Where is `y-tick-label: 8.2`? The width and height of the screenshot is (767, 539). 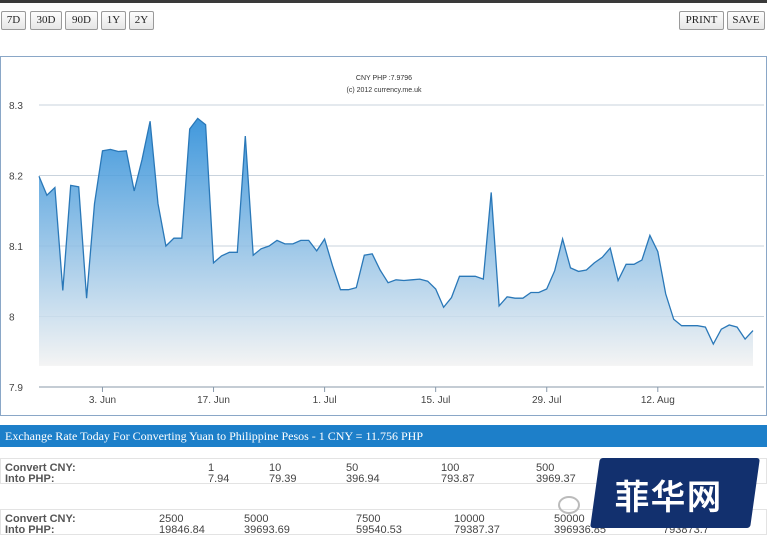 y-tick-label: 8.2 is located at coordinates (16, 177).